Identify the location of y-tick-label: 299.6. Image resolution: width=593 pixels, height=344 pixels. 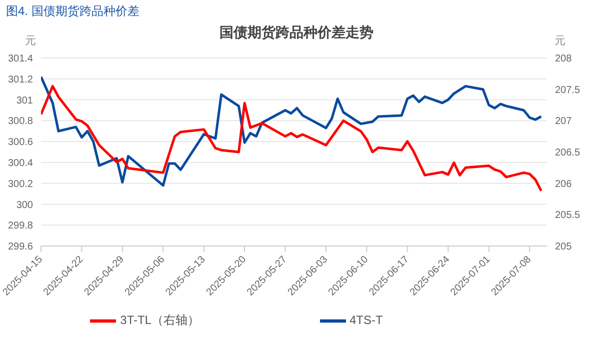
(21, 247).